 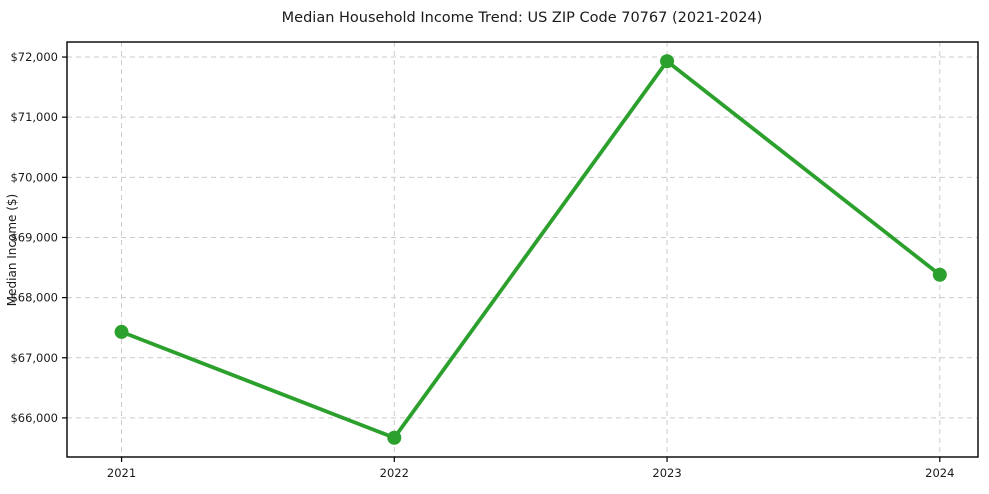 What do you see at coordinates (34, 117) in the screenshot?
I see `y-tick-label: $71,000` at bounding box center [34, 117].